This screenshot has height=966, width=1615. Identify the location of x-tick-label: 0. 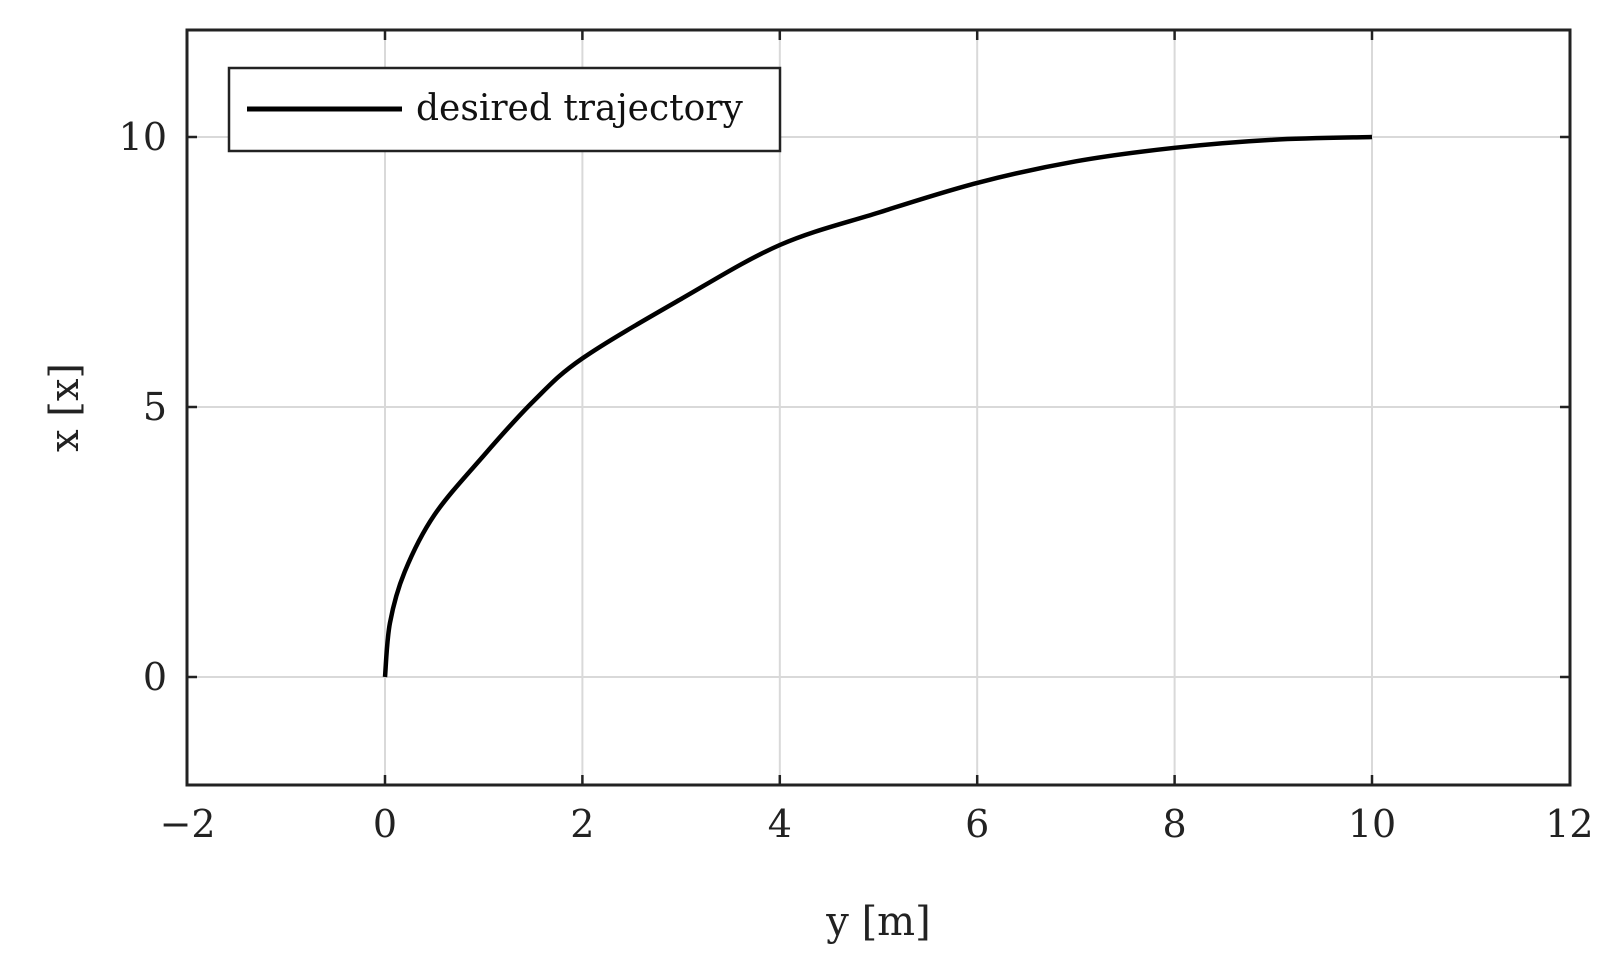
(385, 824).